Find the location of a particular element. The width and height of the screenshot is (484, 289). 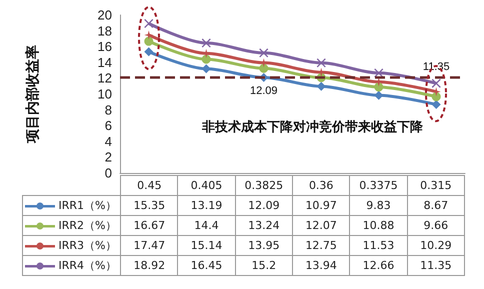

legend-label: IRR3（%） is located at coordinates (86, 245).